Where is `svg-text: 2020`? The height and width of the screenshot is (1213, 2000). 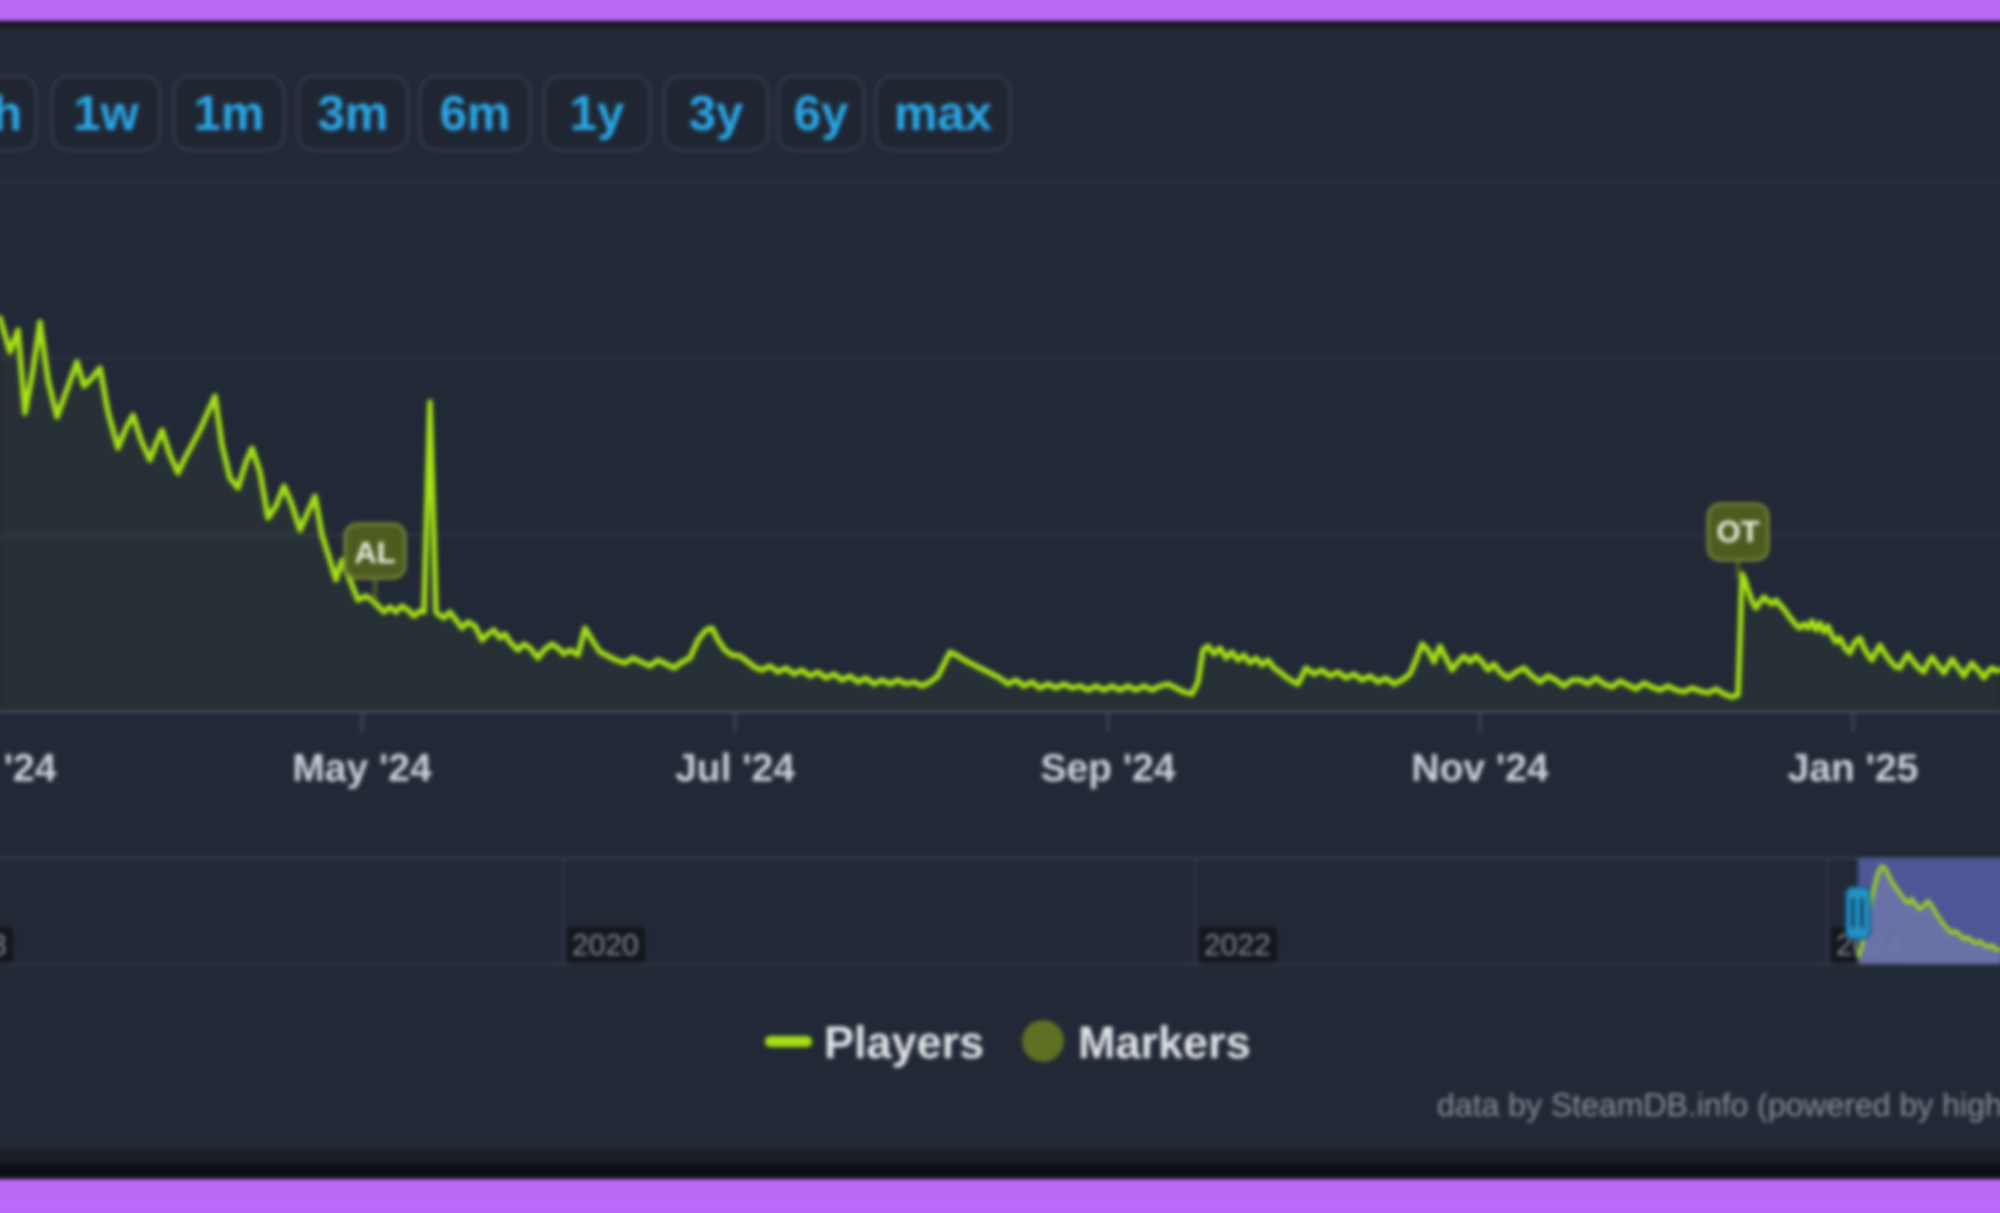
svg-text: 2020 is located at coordinates (605, 945).